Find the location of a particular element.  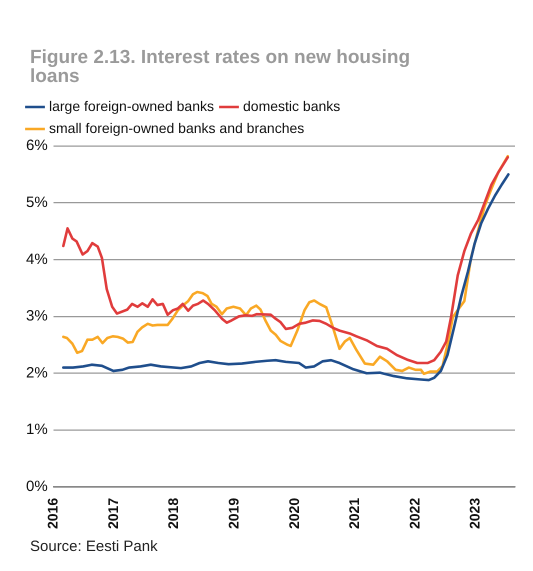

x-tick-label: 2018 is located at coordinates (173, 514).